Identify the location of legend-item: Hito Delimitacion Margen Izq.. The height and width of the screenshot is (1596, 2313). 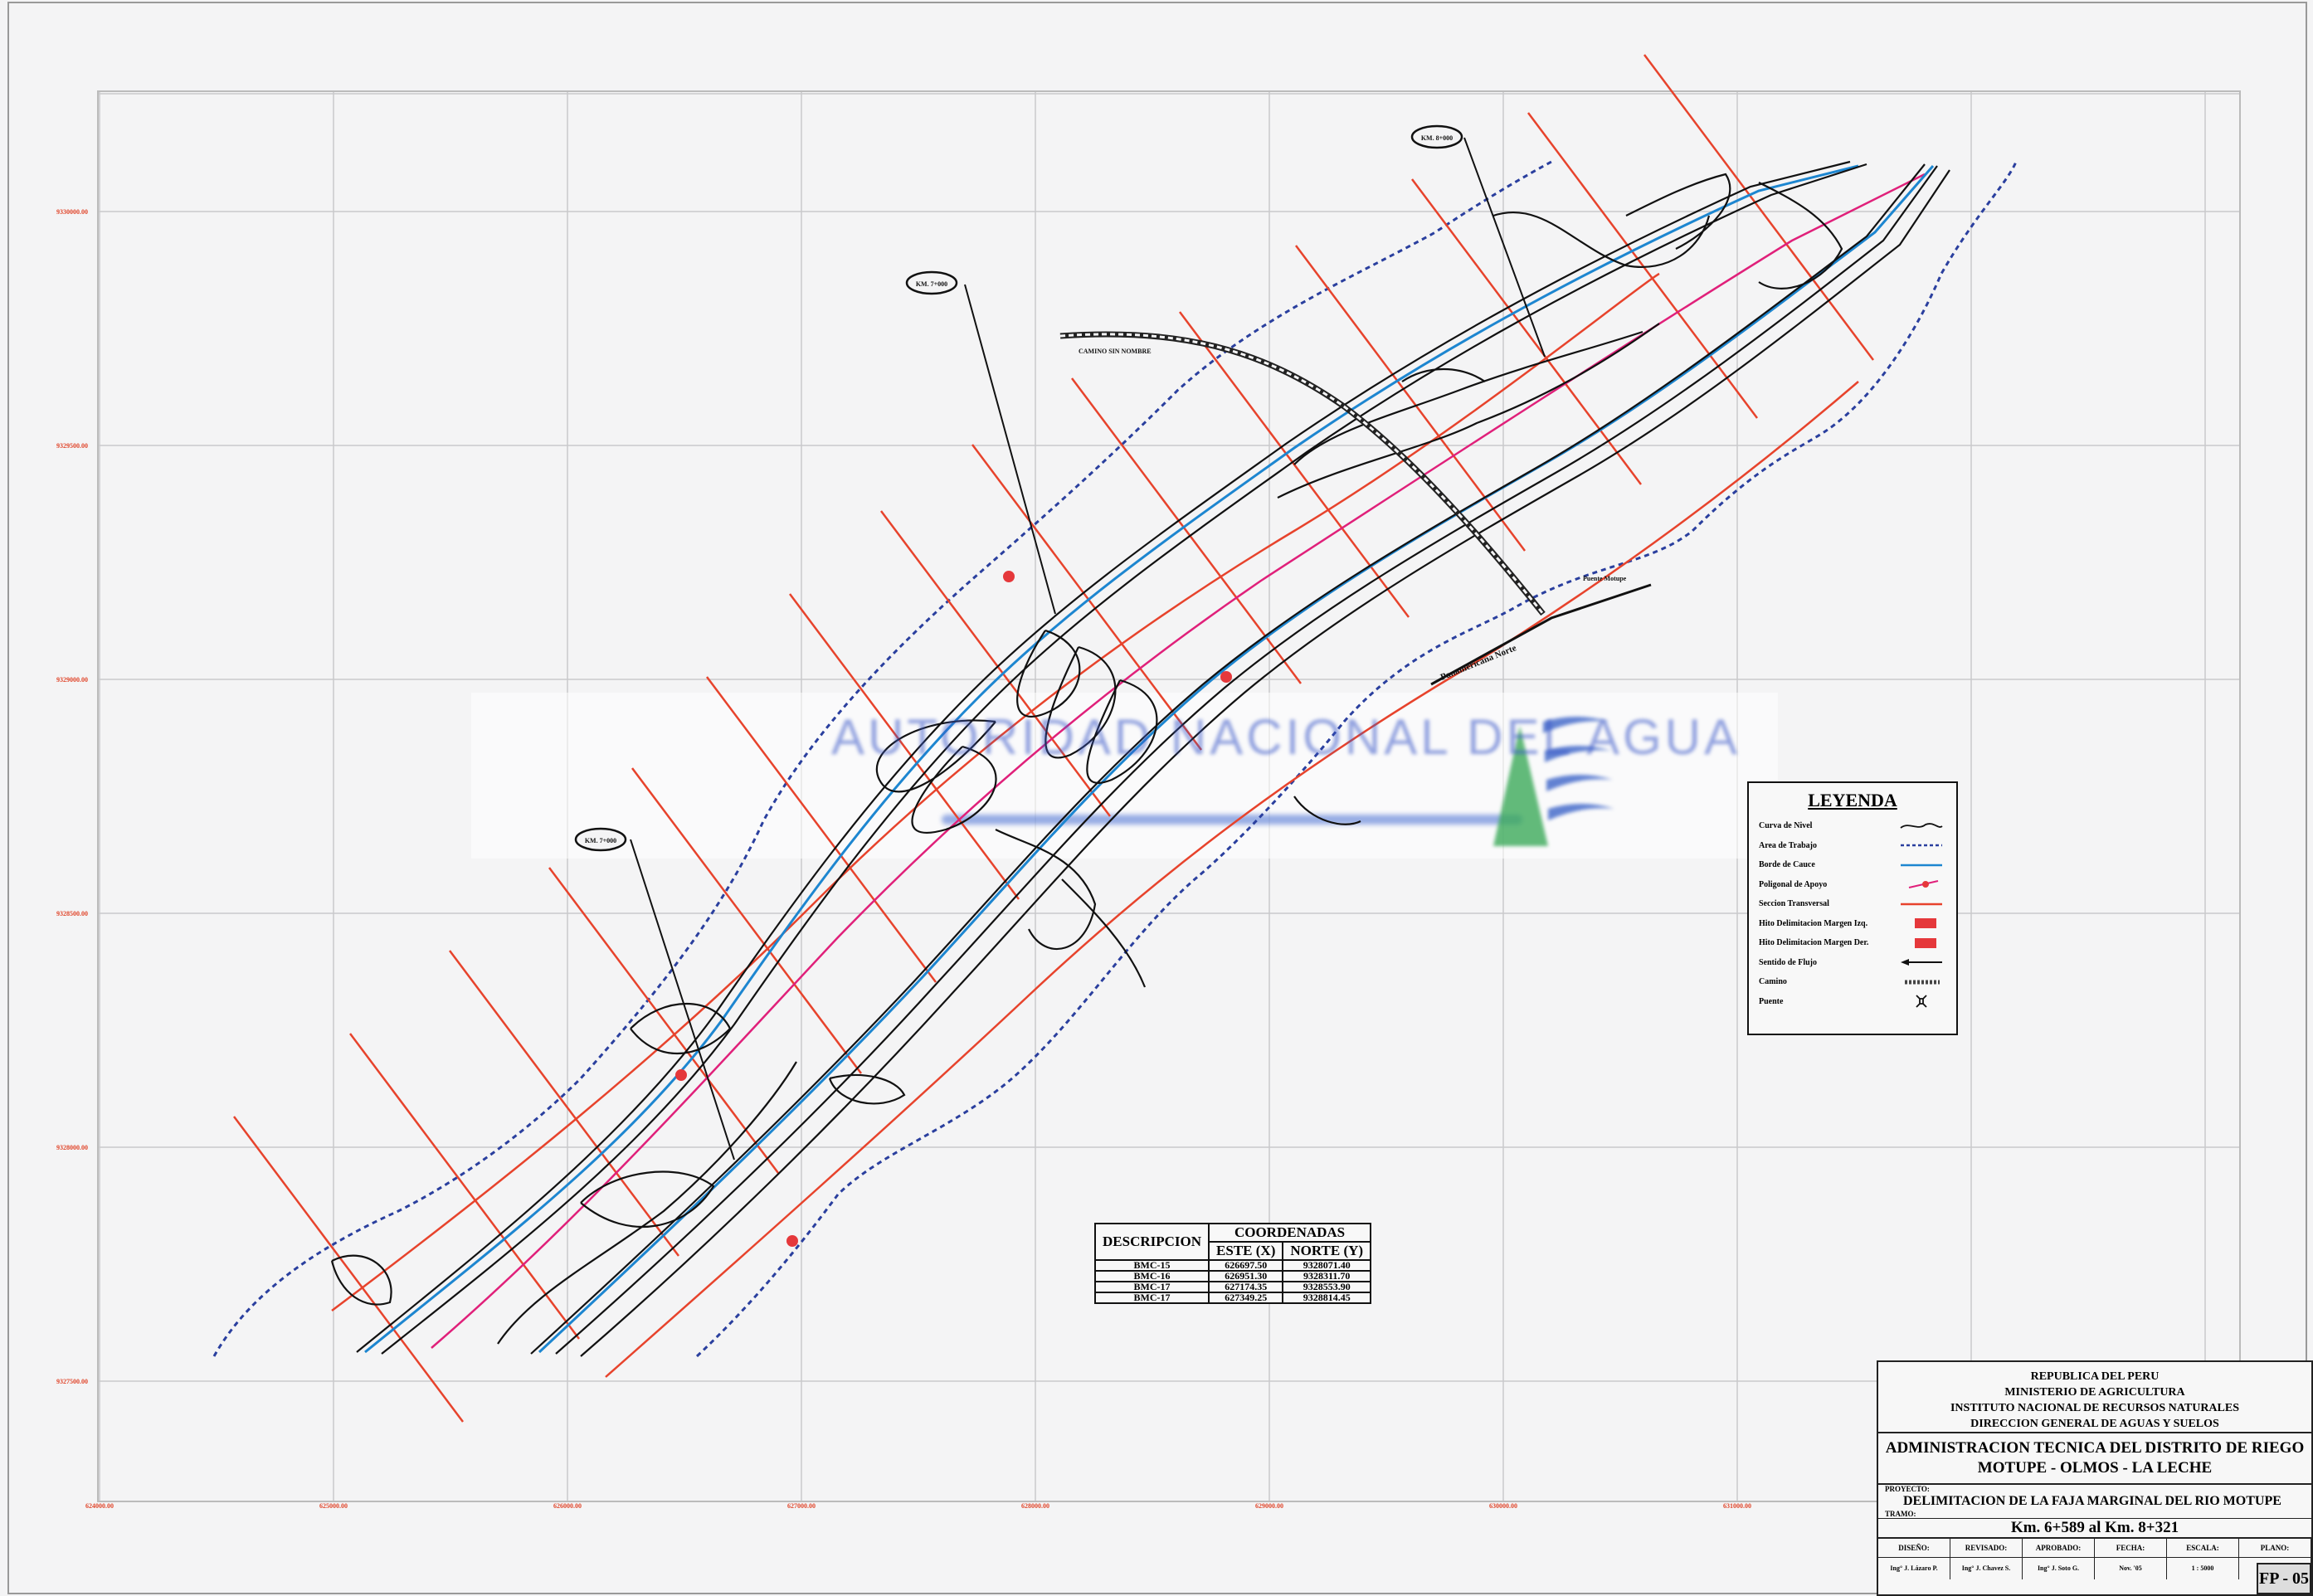
(1852, 924).